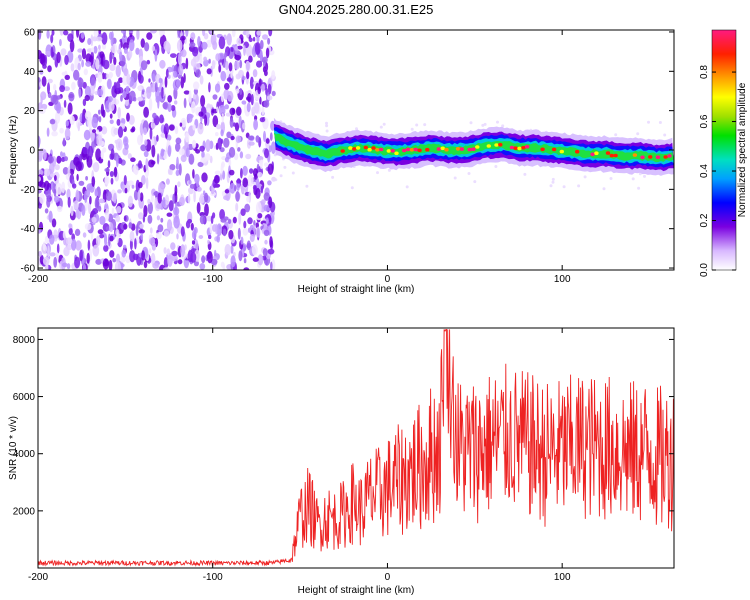 The image size is (750, 600). I want to click on colorbar-gradient, so click(724, 150).